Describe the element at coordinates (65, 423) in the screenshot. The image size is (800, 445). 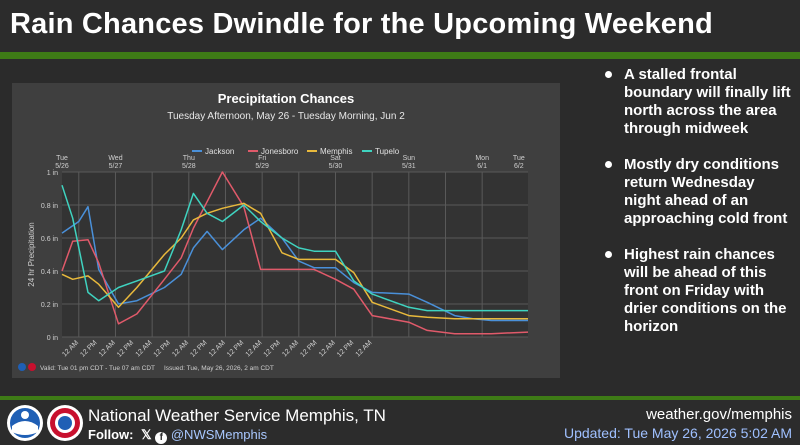
I see `nws-logo-icon` at that location.